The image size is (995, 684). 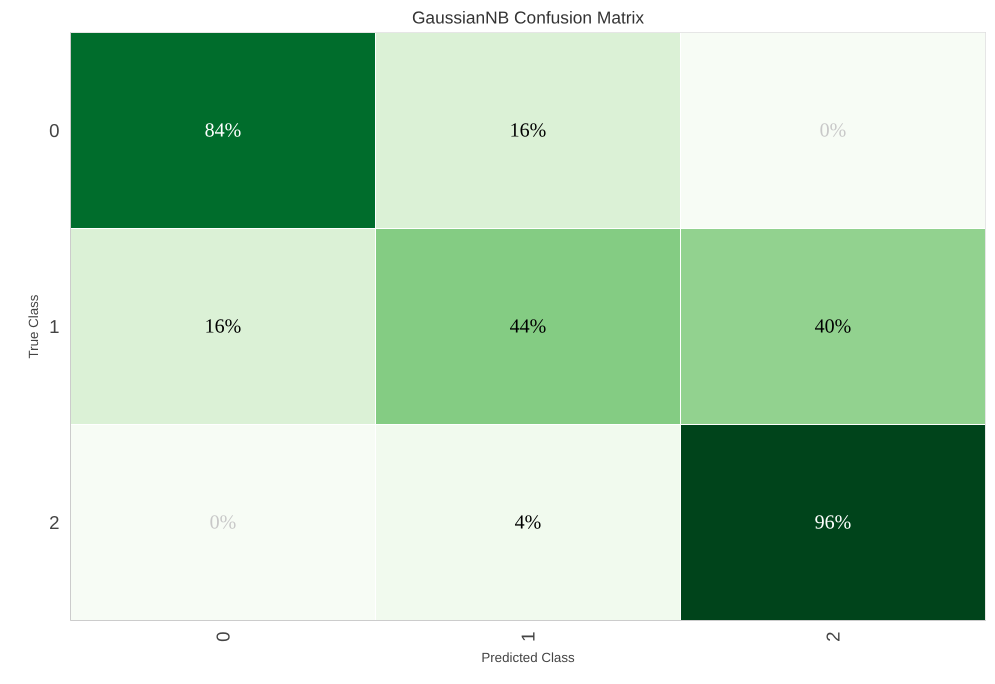 What do you see at coordinates (528, 657) in the screenshot?
I see `x-axis-title: Predicted Class` at bounding box center [528, 657].